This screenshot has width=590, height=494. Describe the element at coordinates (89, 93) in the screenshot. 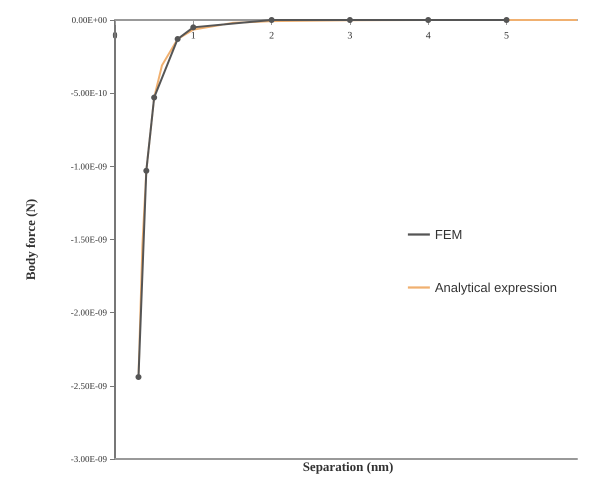

I see `y-tick-label: -5.00E-10` at that location.